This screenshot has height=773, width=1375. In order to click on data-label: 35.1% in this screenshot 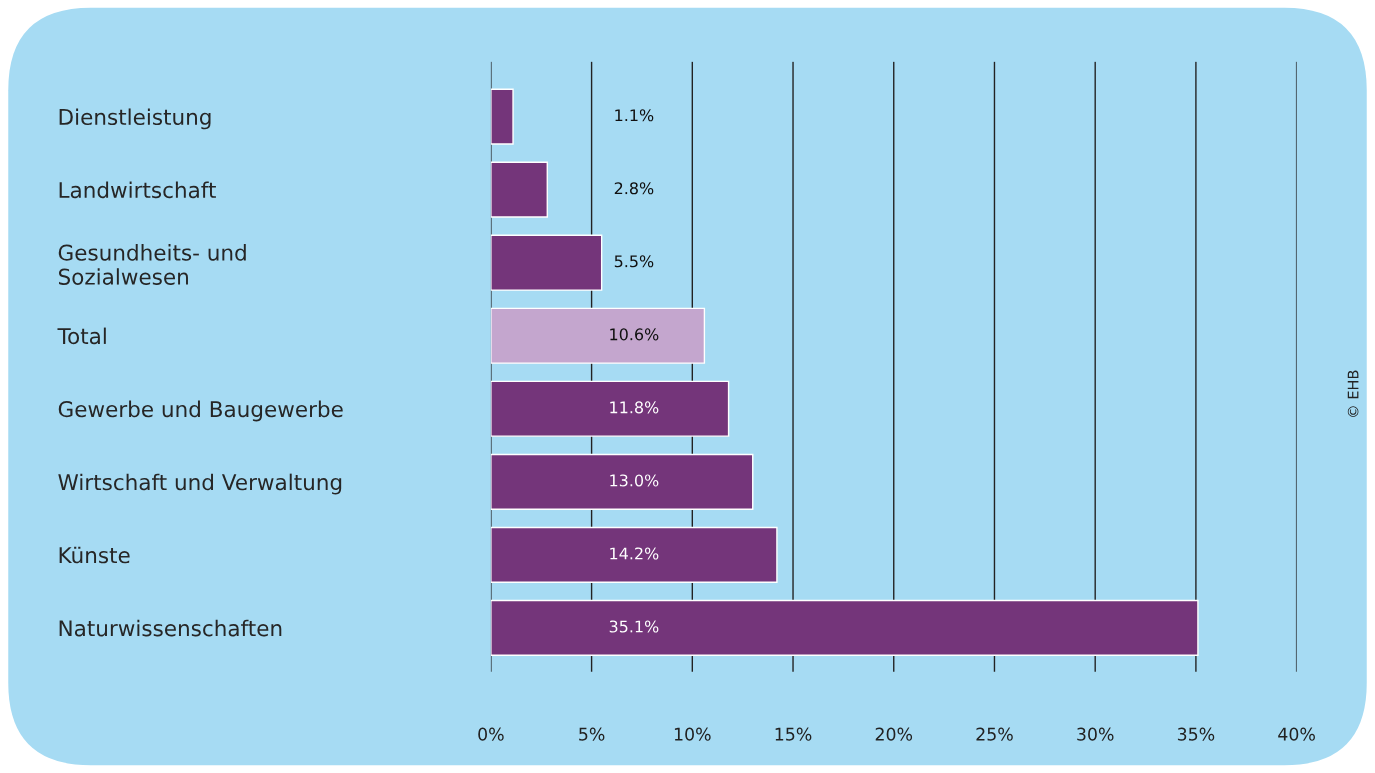, I will do `click(634, 626)`.